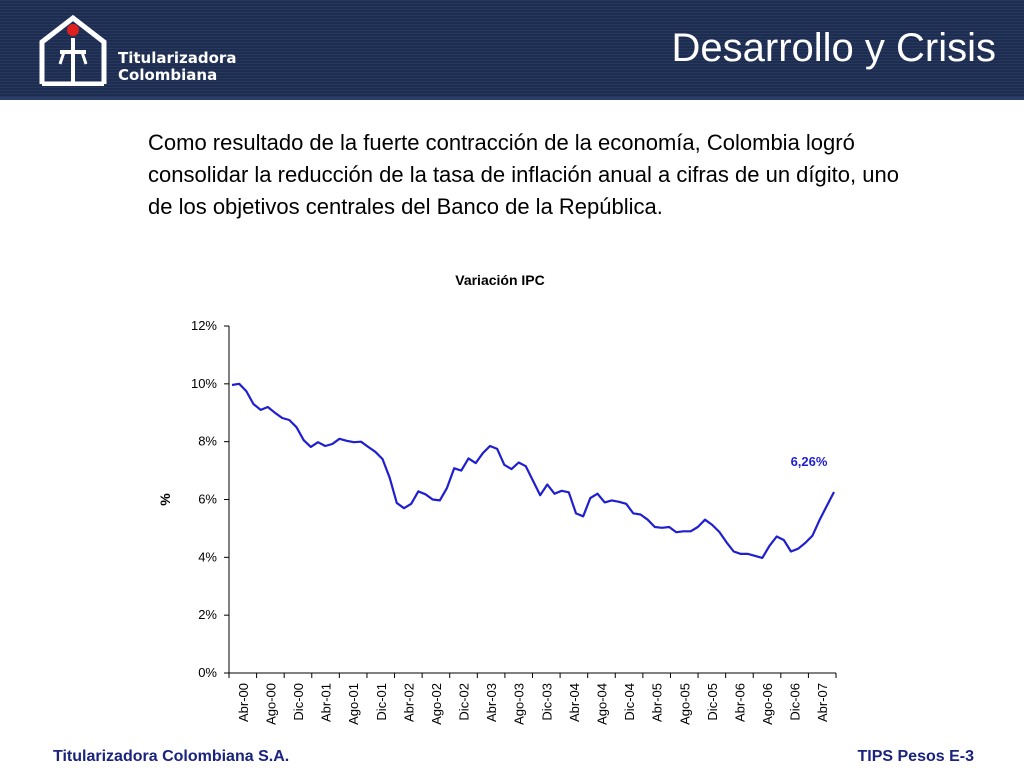  I want to click on logo-line-2: Colombiana, so click(168, 75).